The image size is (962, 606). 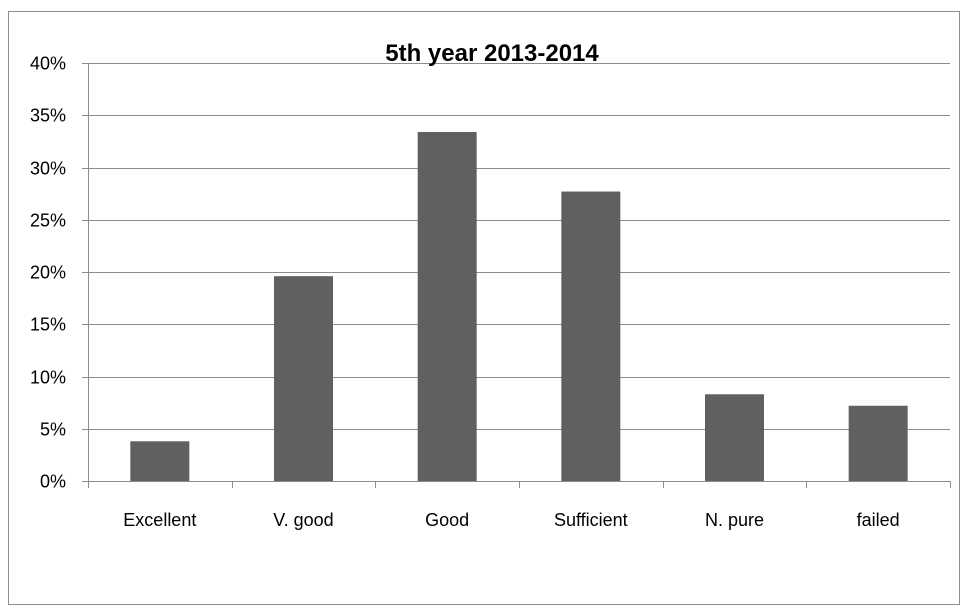 I want to click on y-tick-label: 0%, so click(x=53, y=482).